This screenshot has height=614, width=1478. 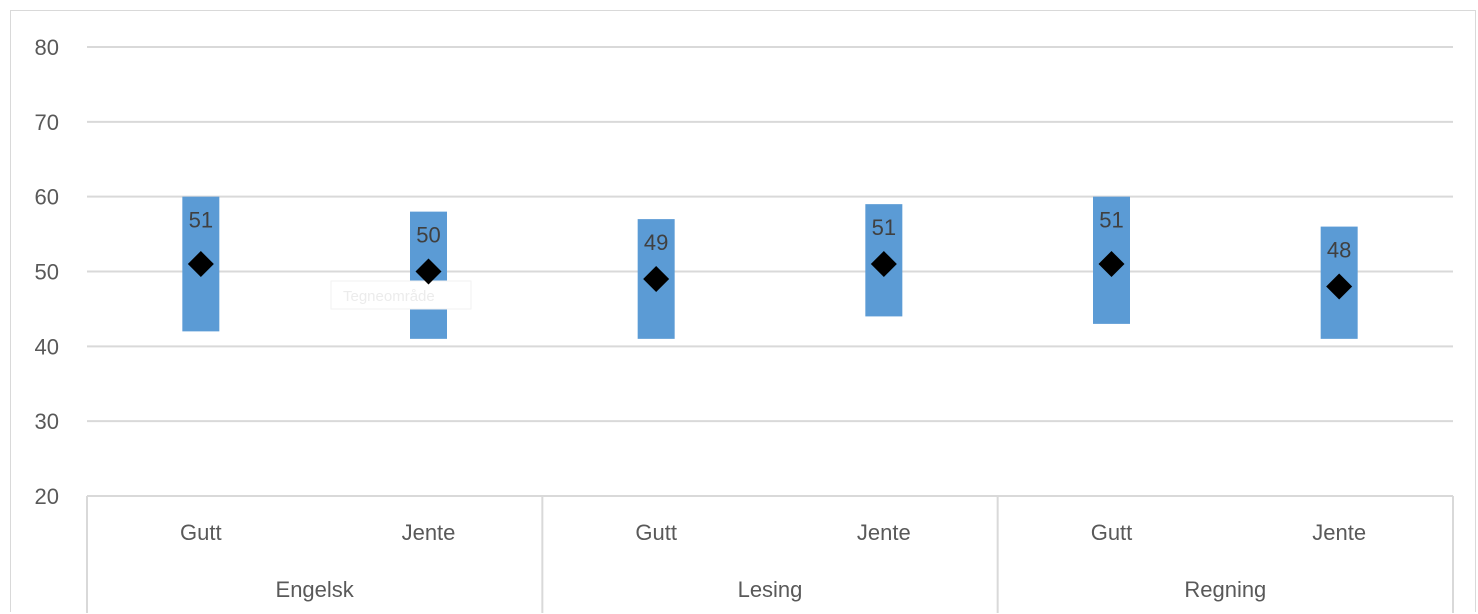 What do you see at coordinates (389, 296) in the screenshot?
I see `plot-area-tooltip-text: Tegneområde` at bounding box center [389, 296].